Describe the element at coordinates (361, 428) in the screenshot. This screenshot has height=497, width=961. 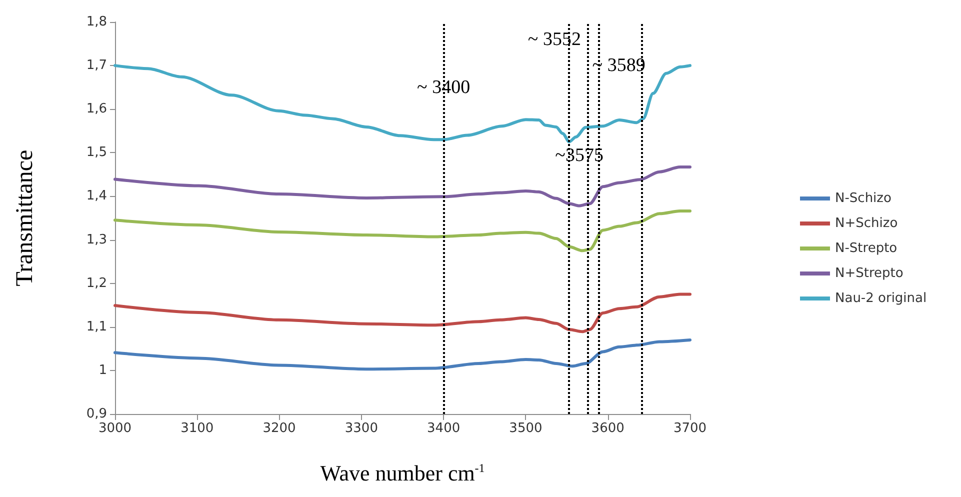
I see `x-tick-label: 3300` at that location.